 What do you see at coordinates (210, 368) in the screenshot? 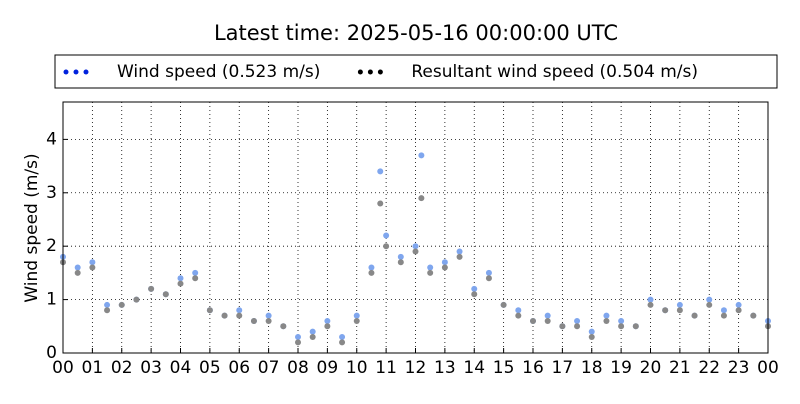
I see `x-tick-label: 05` at bounding box center [210, 368].